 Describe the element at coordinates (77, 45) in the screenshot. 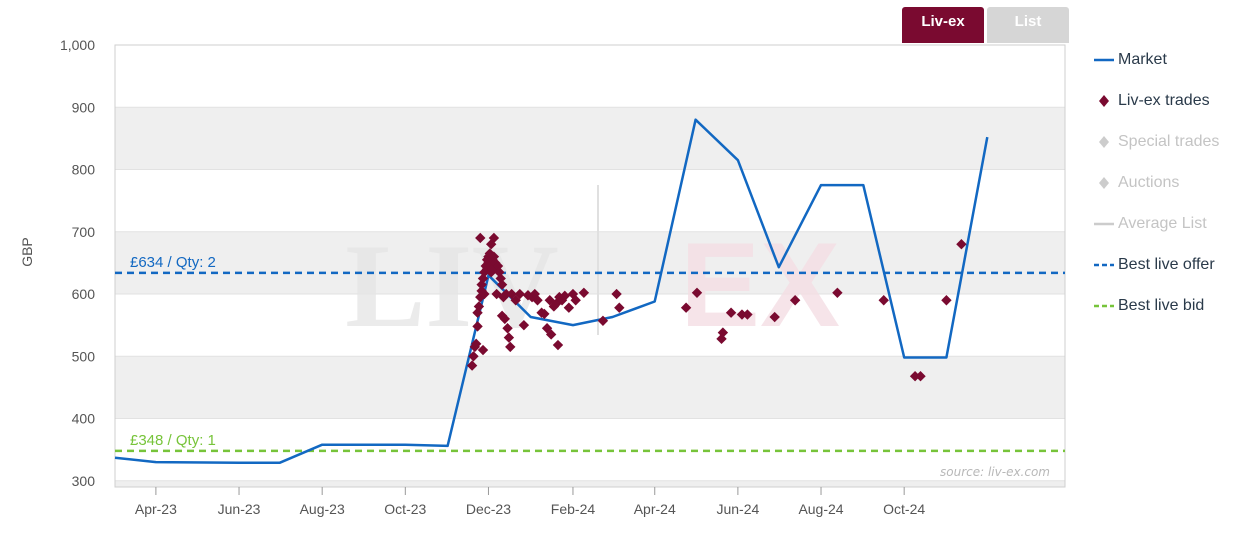

I see `y-tick-label: 1,000` at that location.